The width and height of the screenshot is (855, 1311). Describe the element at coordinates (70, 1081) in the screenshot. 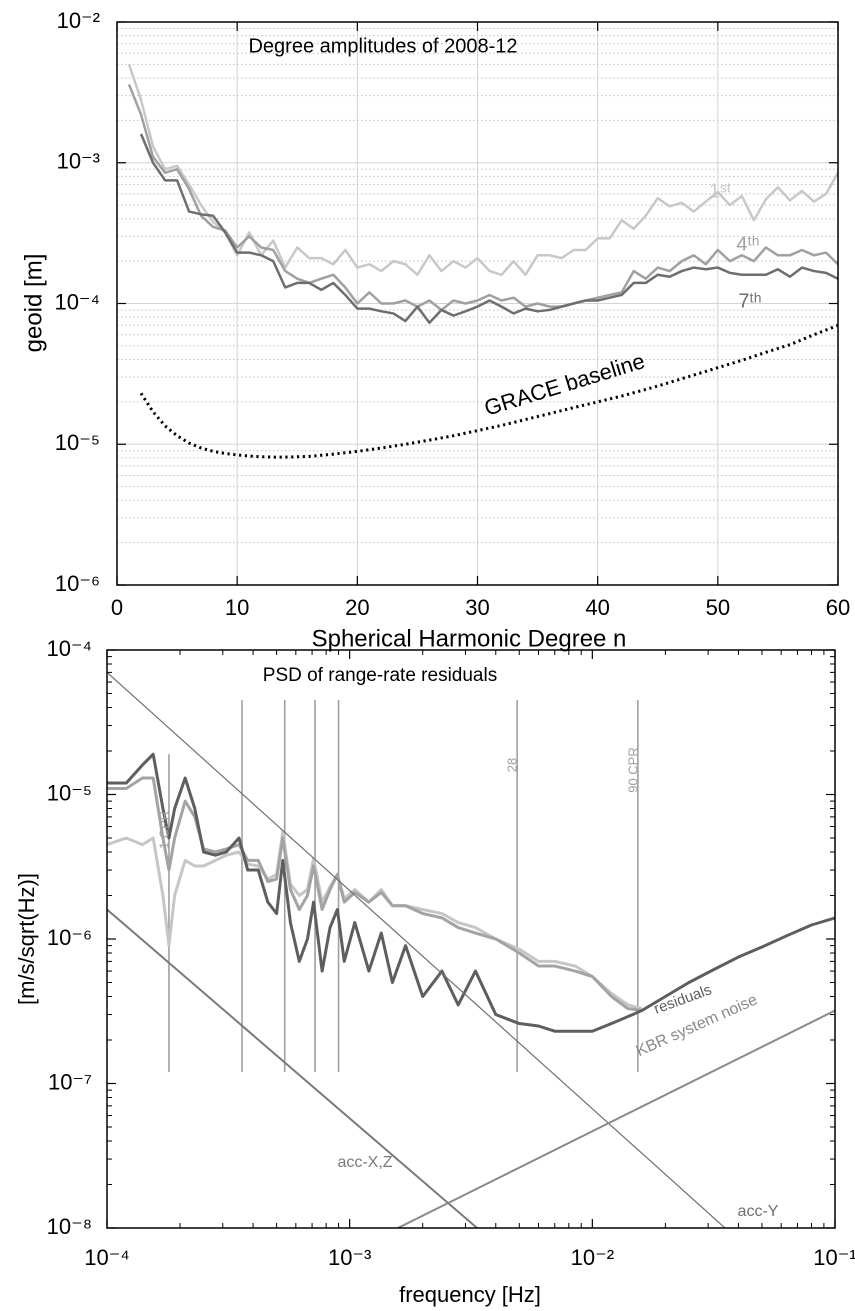

I see `y-tick-label: 10⁻⁷` at that location.